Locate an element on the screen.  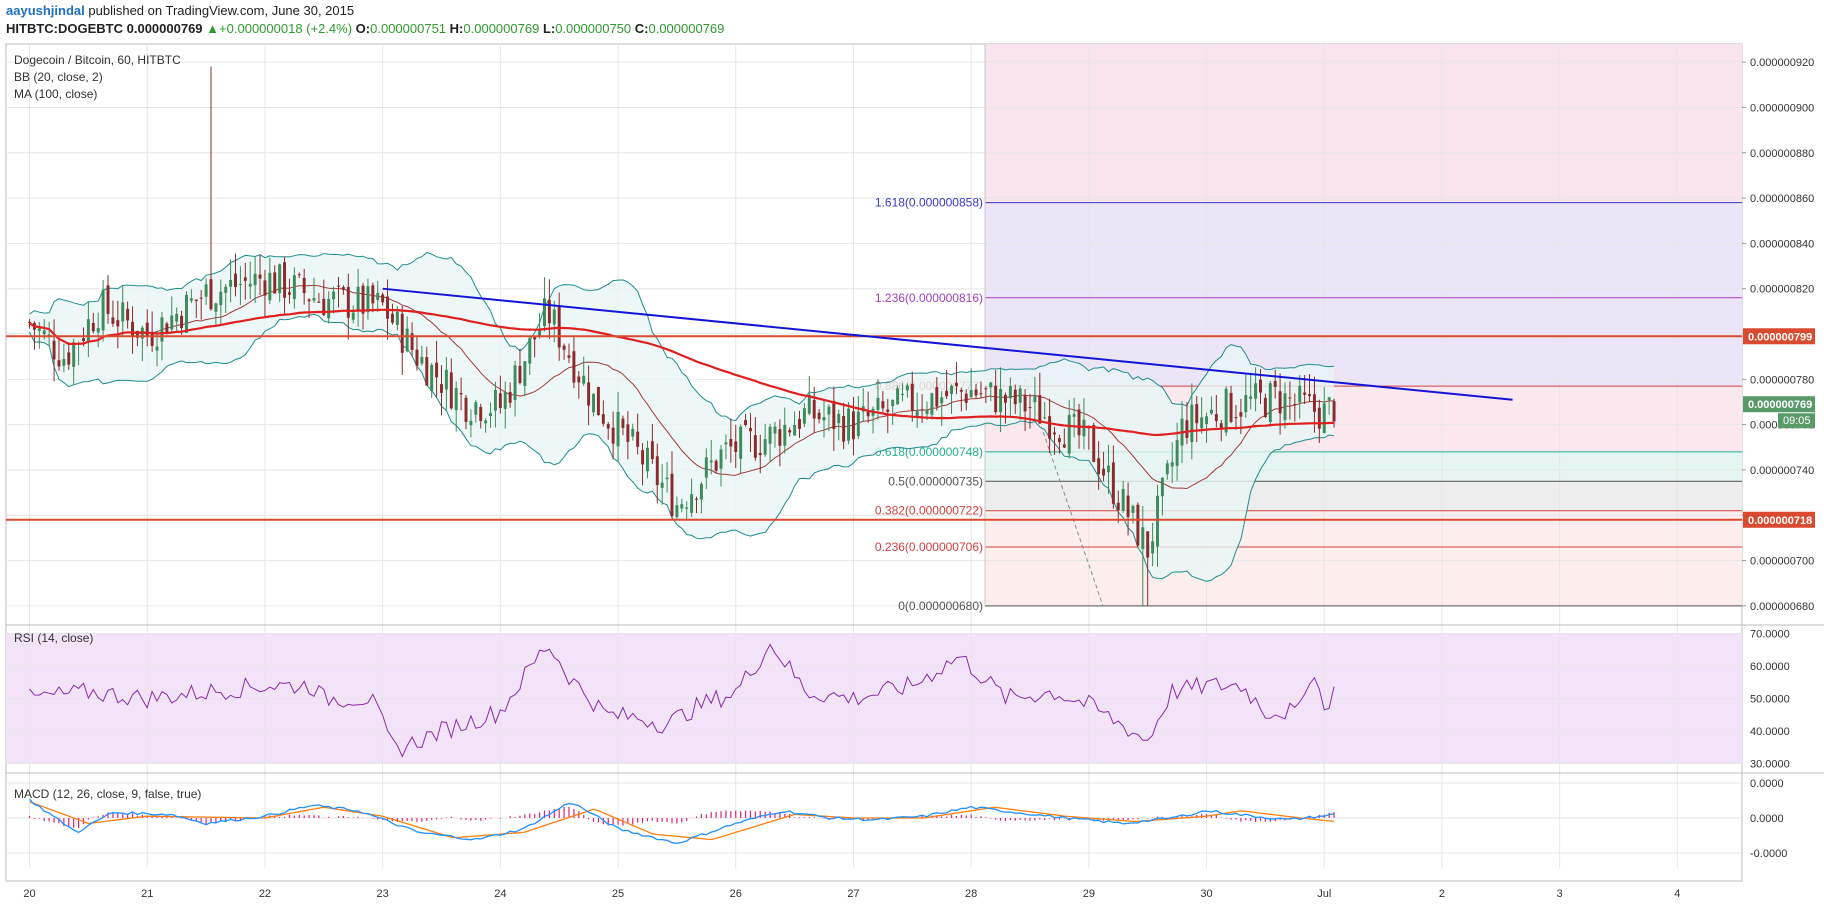
symbol-name: HITBTC:DOGEBTC is located at coordinates (64, 28).